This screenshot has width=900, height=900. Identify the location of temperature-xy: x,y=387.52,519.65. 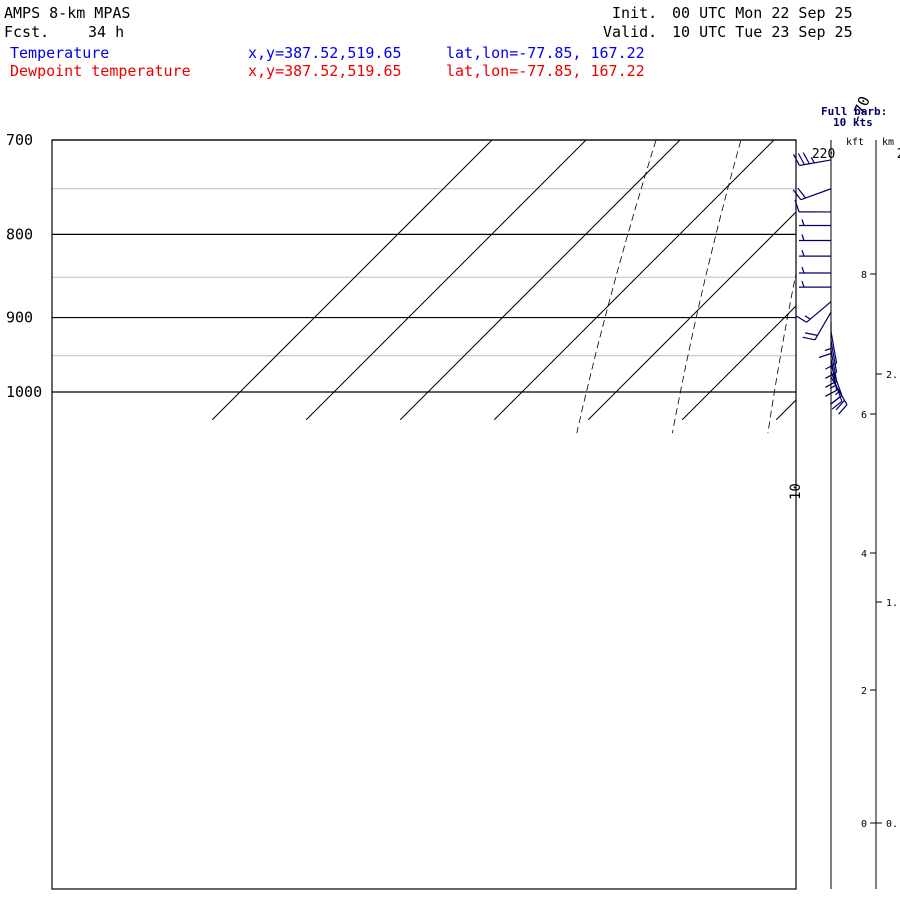
(325, 53).